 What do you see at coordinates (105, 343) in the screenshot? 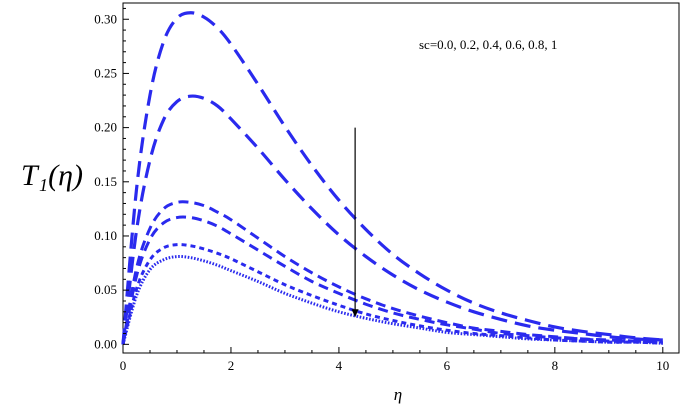
I see `y-tick-label: 0.00` at bounding box center [105, 343].